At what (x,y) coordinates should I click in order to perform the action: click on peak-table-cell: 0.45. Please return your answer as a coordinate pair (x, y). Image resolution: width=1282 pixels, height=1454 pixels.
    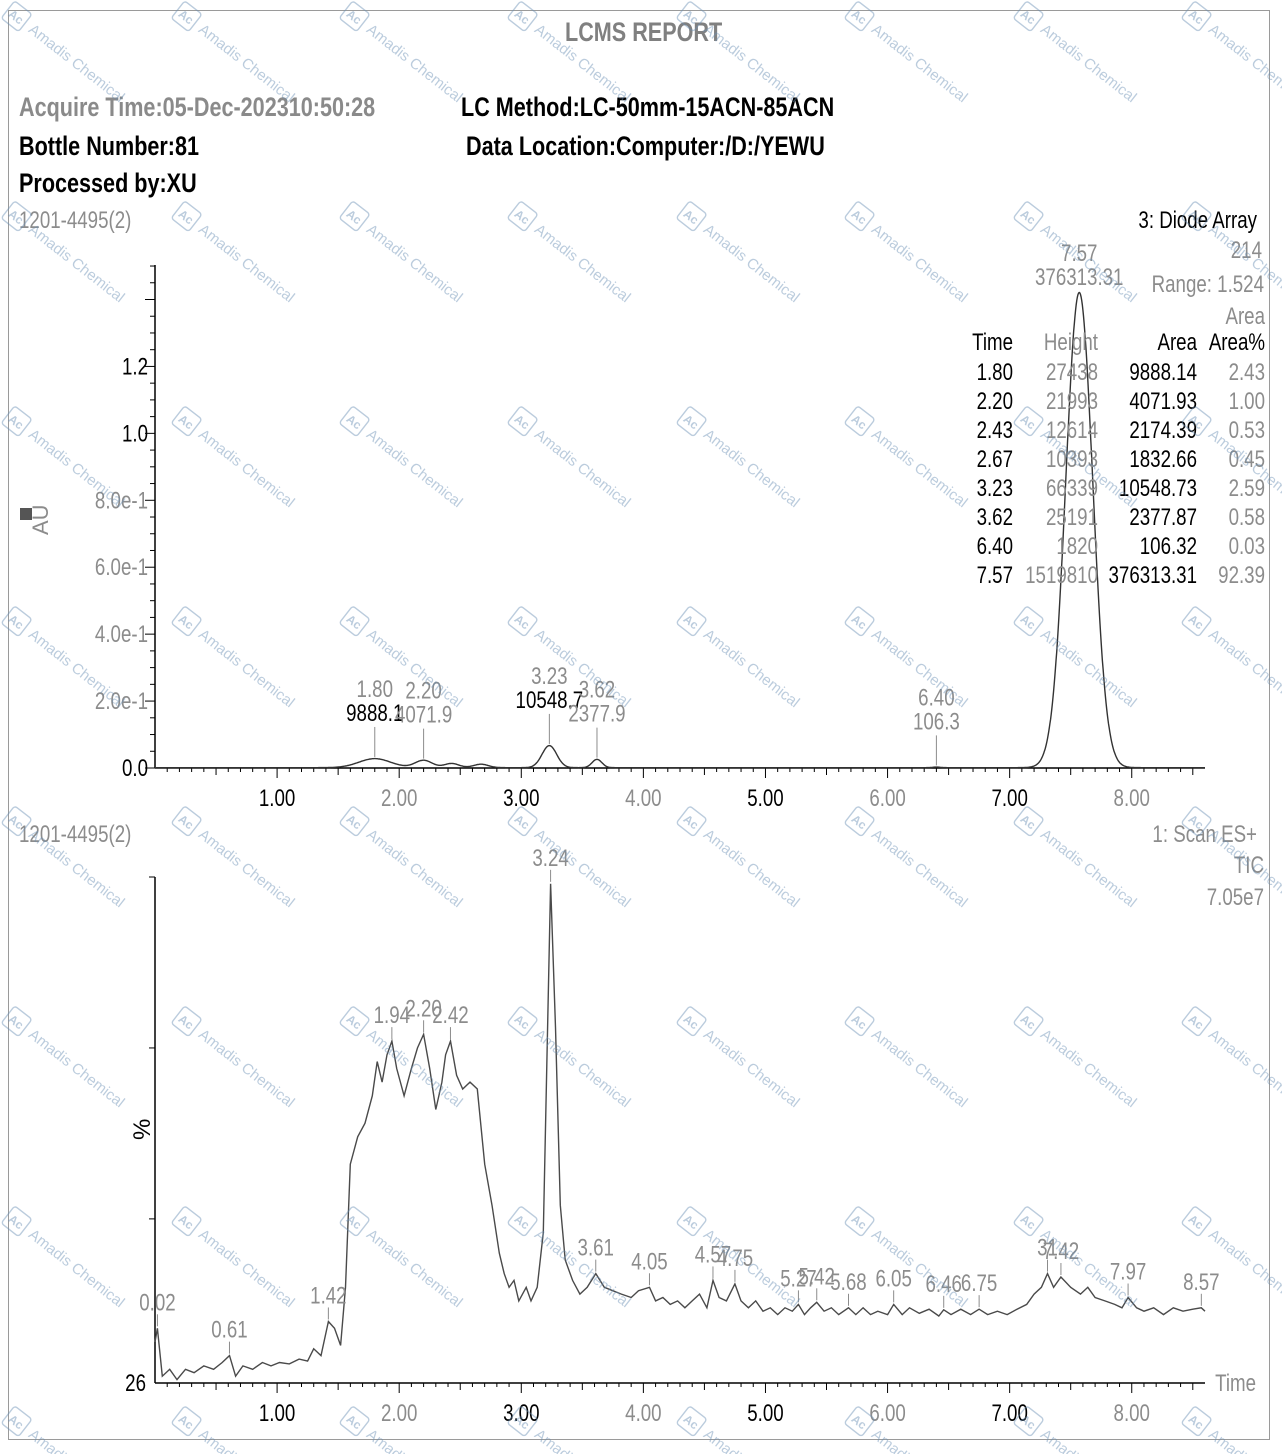
    Looking at the image, I should click on (1247, 459).